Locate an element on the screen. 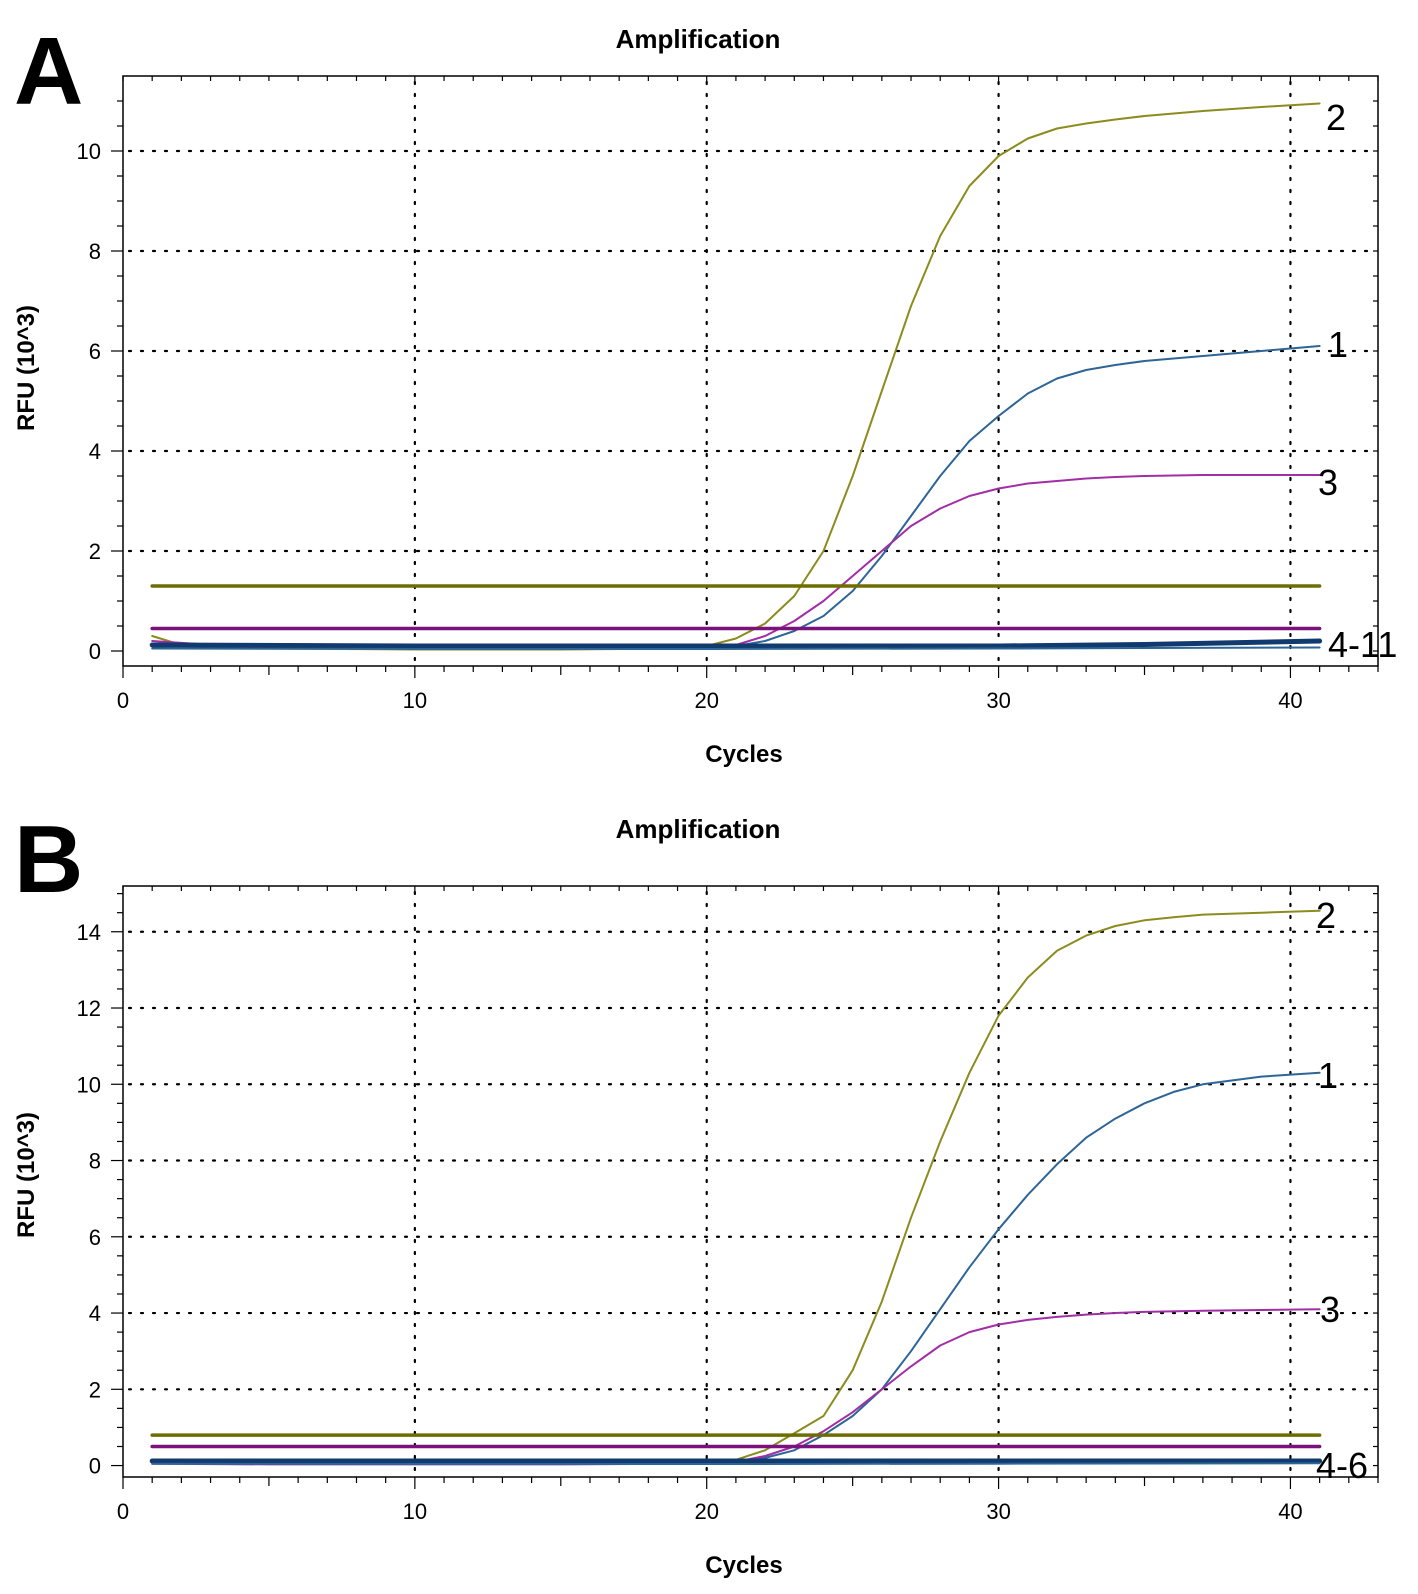 This screenshot has height=1594, width=1418. panel-a-title: Amplification is located at coordinates (698, 39).